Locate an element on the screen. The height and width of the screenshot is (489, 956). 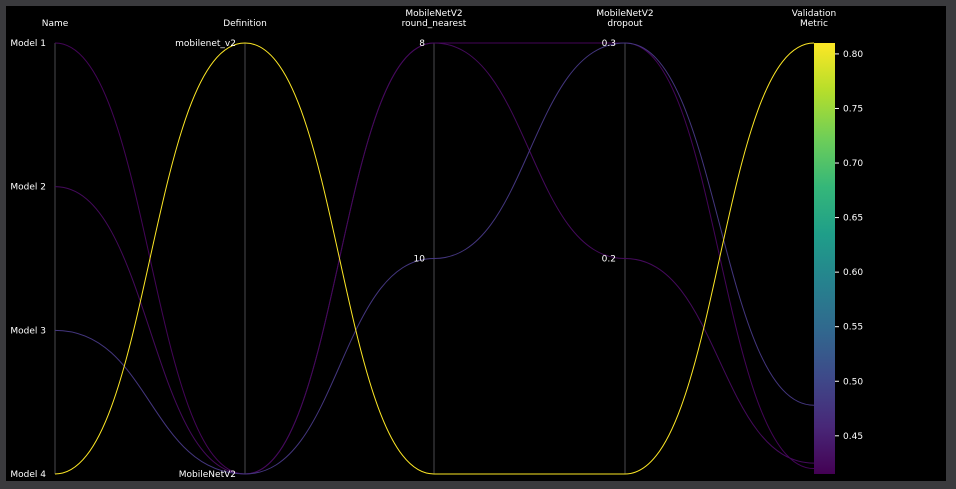
colorbar-tick-label: 0.80 is located at coordinates (853, 55).